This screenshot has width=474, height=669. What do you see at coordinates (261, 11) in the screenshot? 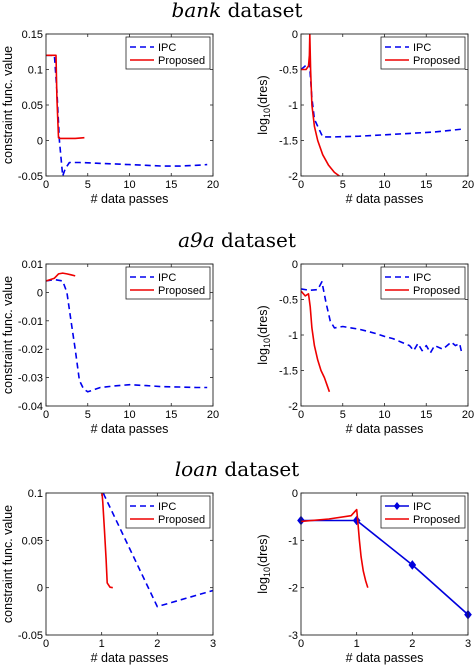
I see `section-title-bank-rest: dataset` at bounding box center [261, 11].